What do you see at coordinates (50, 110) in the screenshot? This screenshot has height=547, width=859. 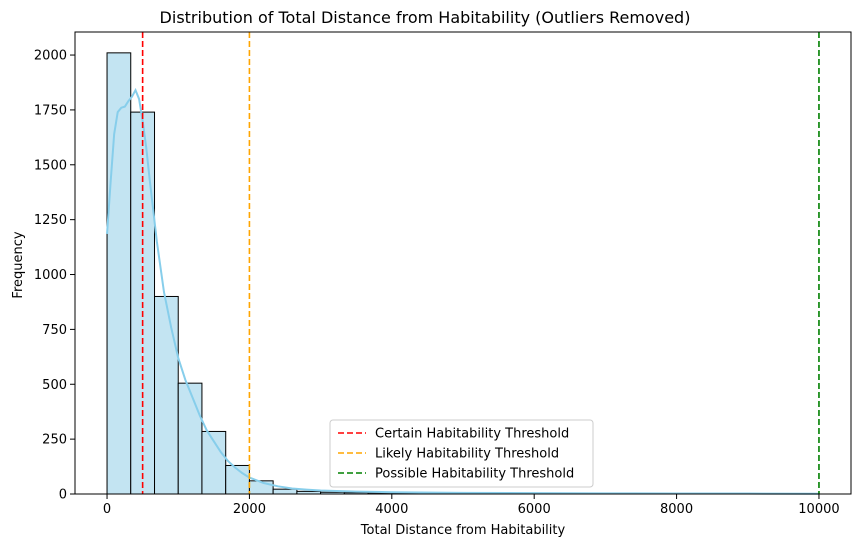 I see `y-tick-label: 1750` at bounding box center [50, 110].